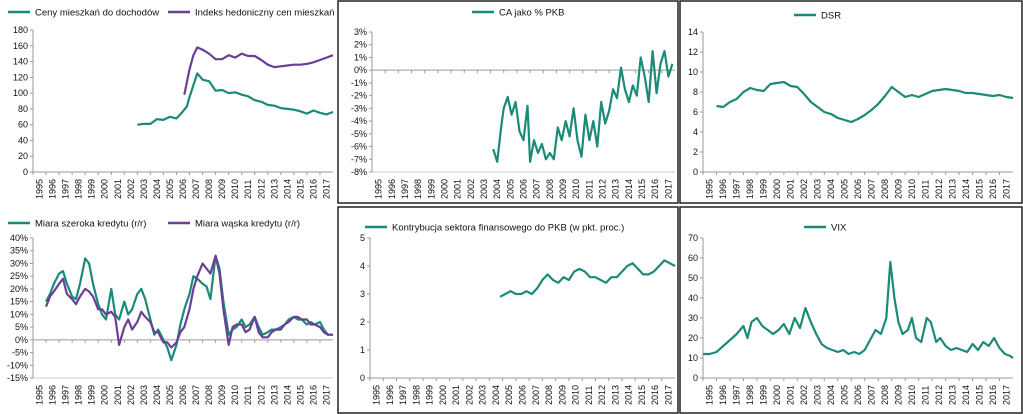 This screenshot has height=414, width=1023. I want to click on y-tick-label: 60, so click(23, 125).